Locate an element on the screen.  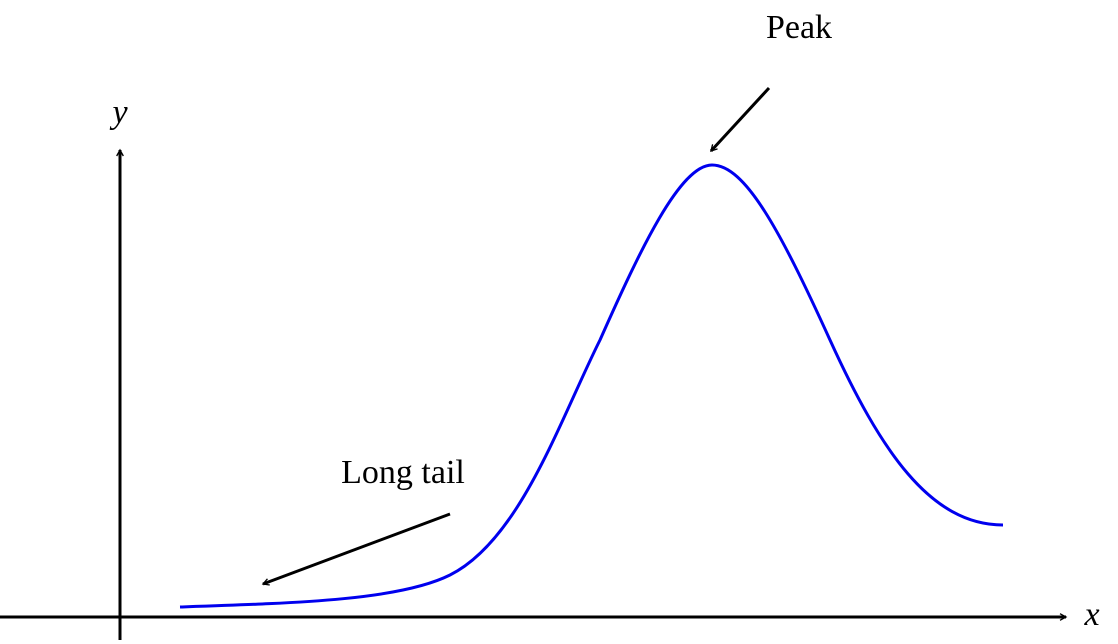
tail-arrow is located at coordinates (357, 548).